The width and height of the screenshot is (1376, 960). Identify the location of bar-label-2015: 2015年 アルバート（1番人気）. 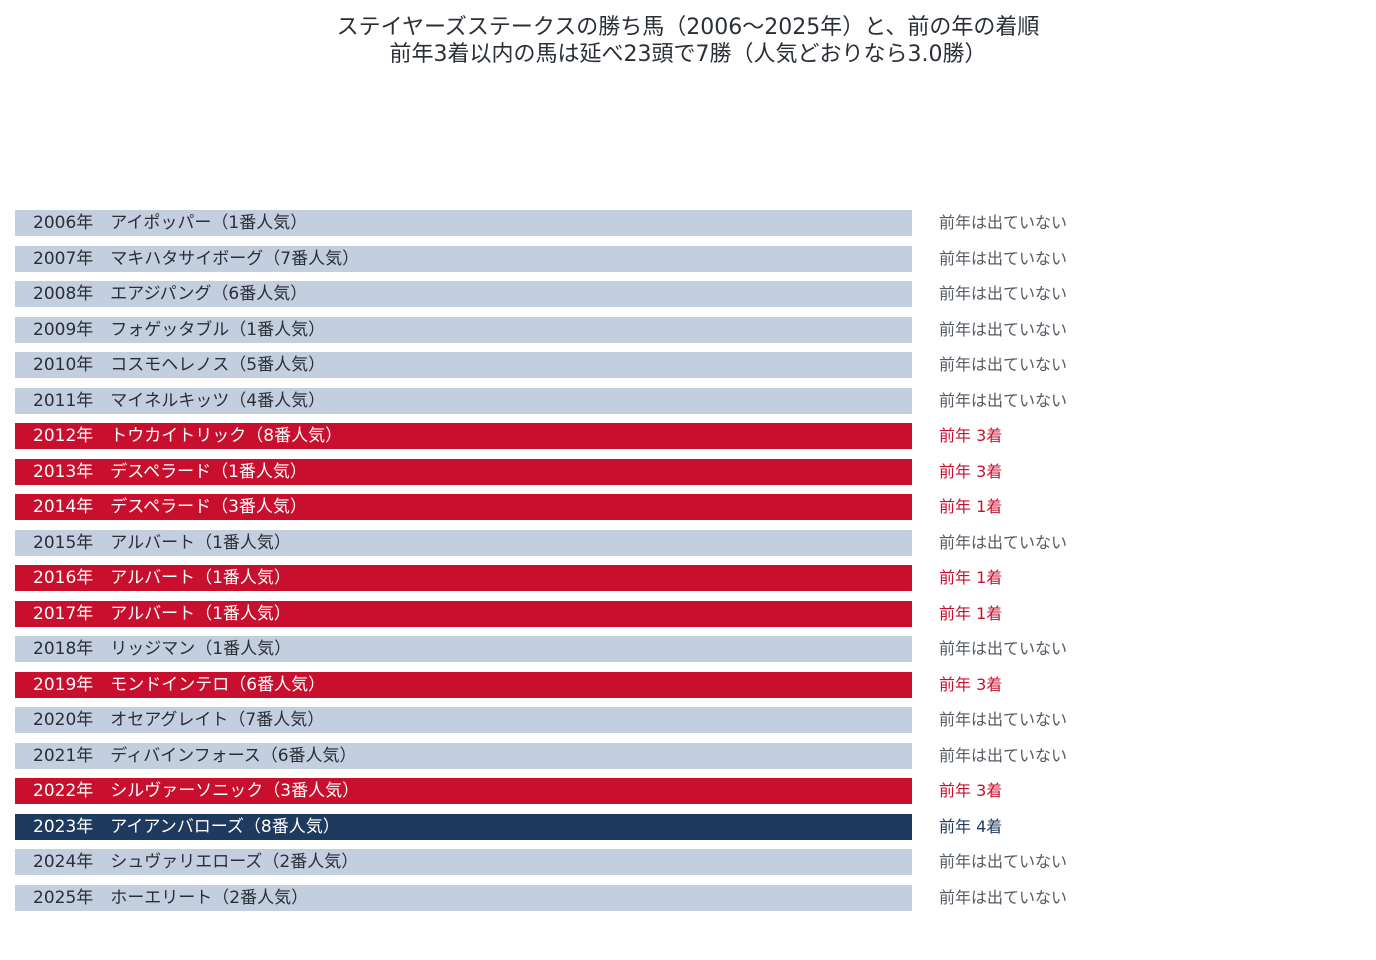
(162, 543).